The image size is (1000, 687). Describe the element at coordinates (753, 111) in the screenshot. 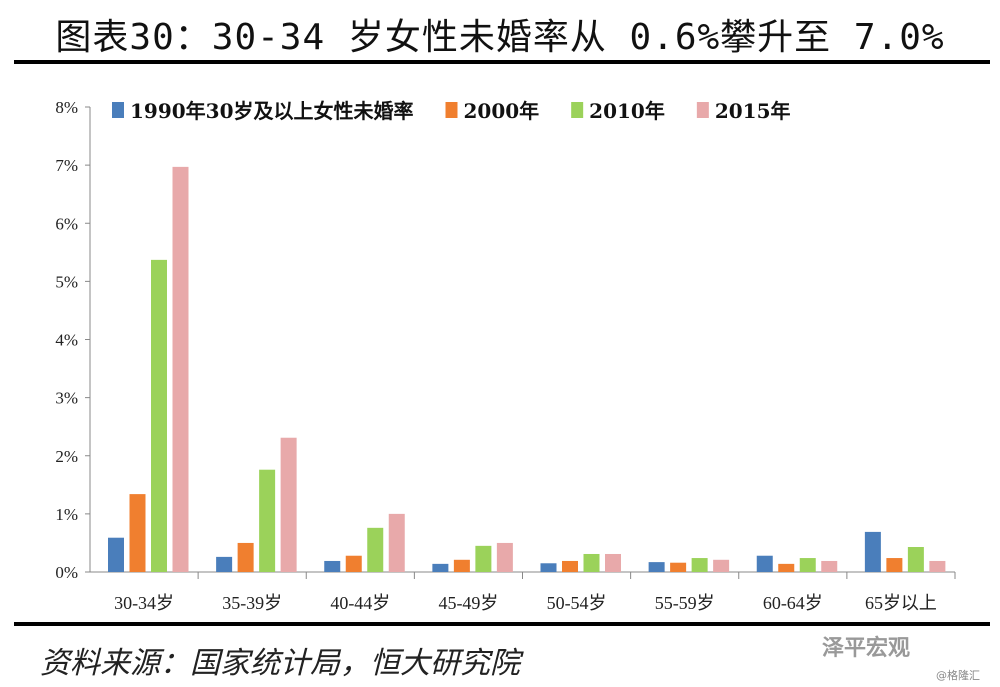

I see `legend-label-3: 2015年` at that location.